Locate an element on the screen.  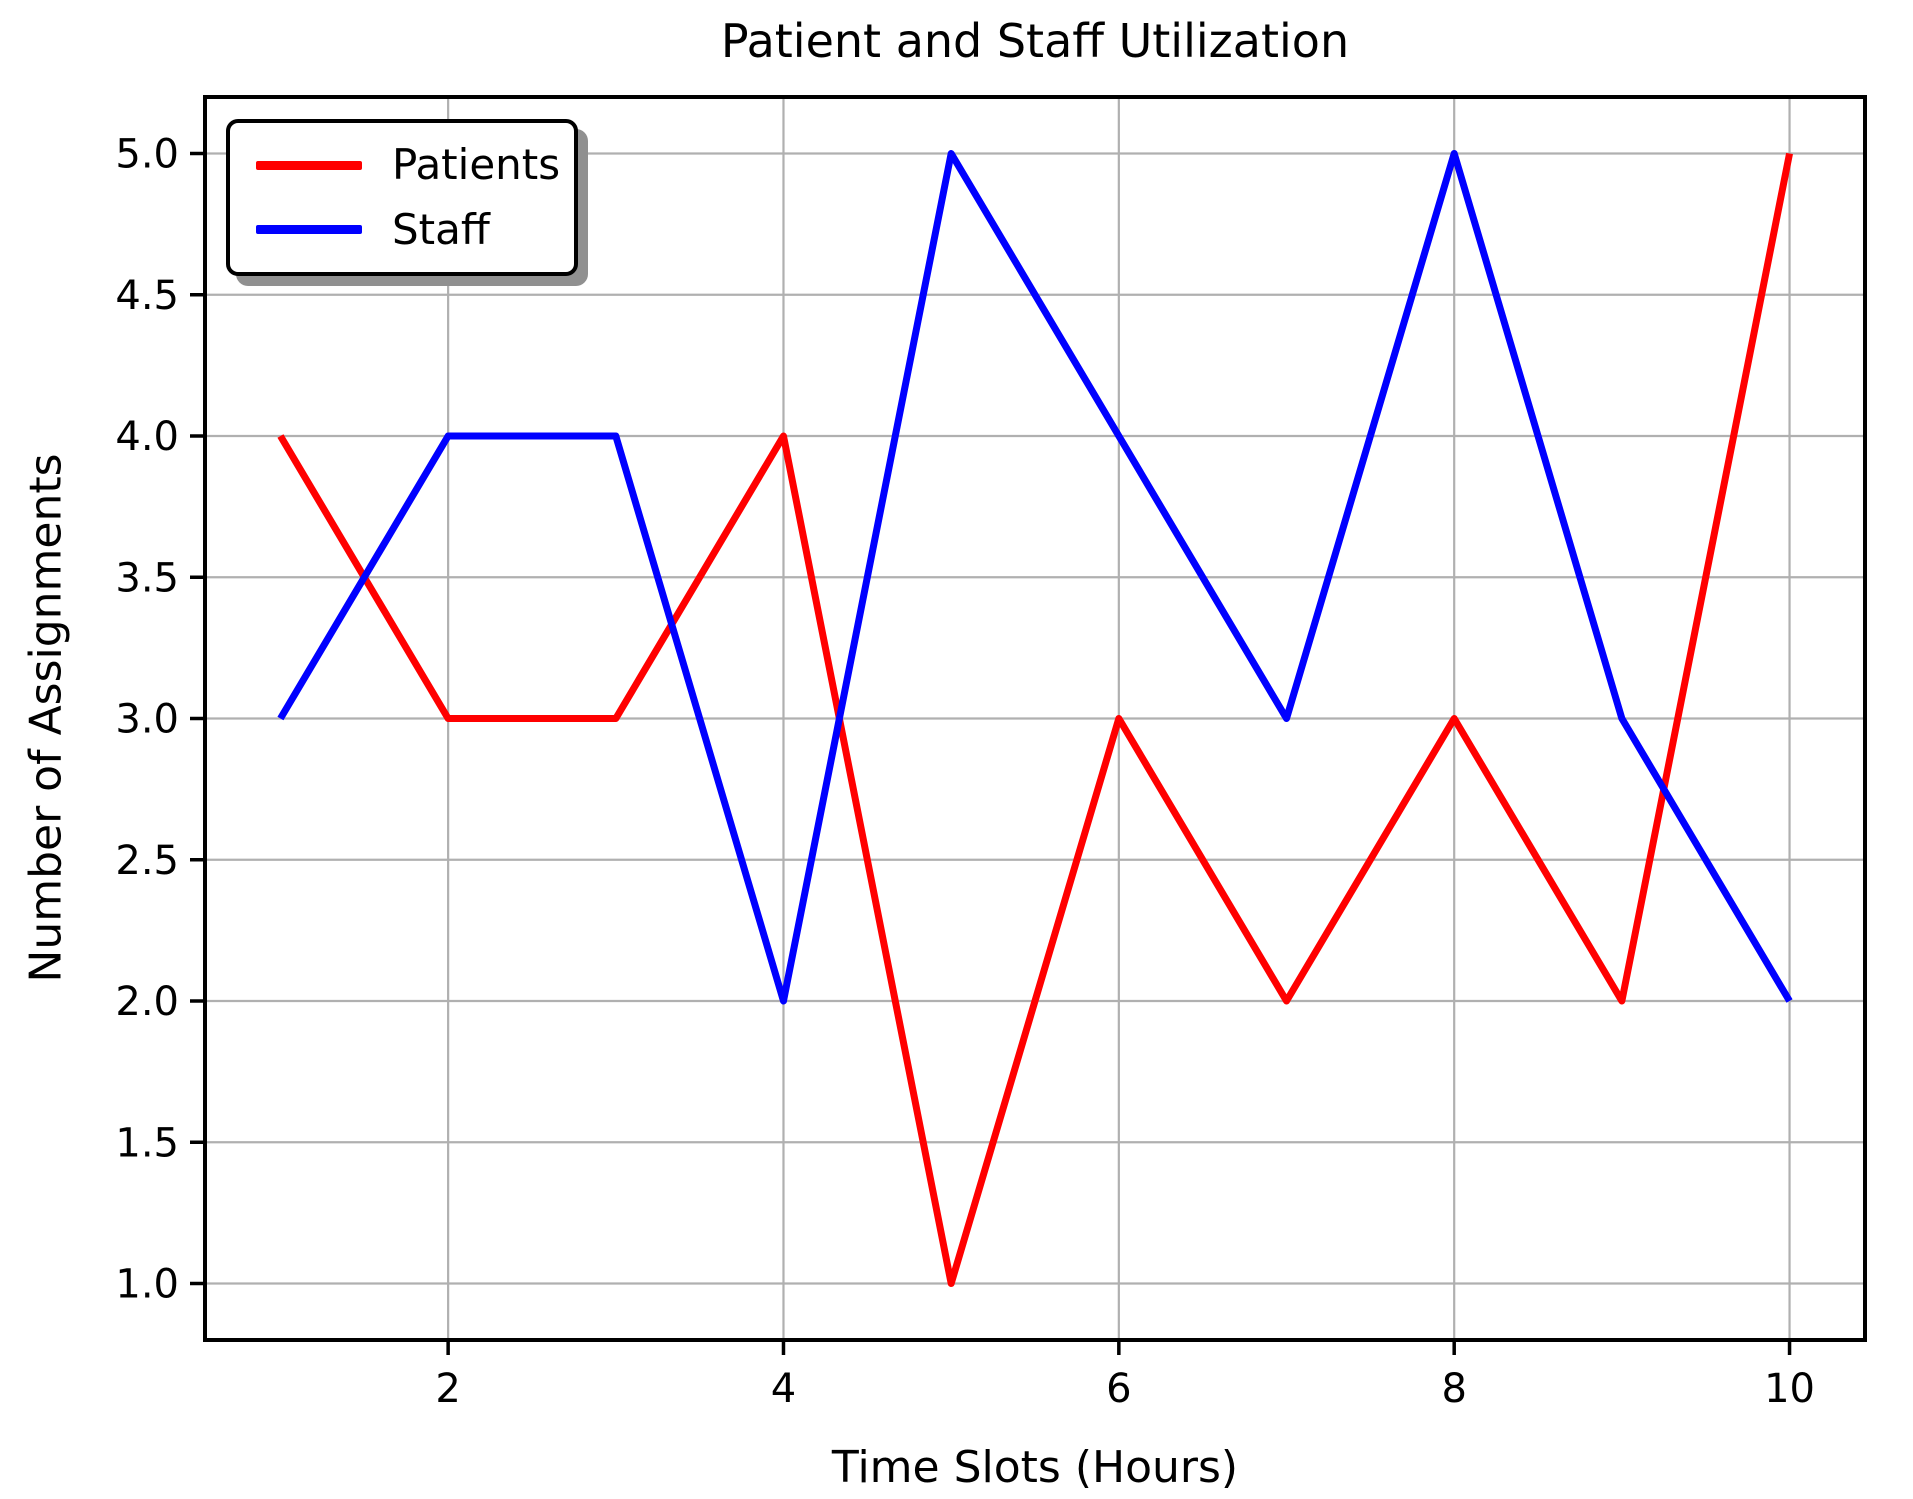
patients-line-swatch is located at coordinates (309, 165).